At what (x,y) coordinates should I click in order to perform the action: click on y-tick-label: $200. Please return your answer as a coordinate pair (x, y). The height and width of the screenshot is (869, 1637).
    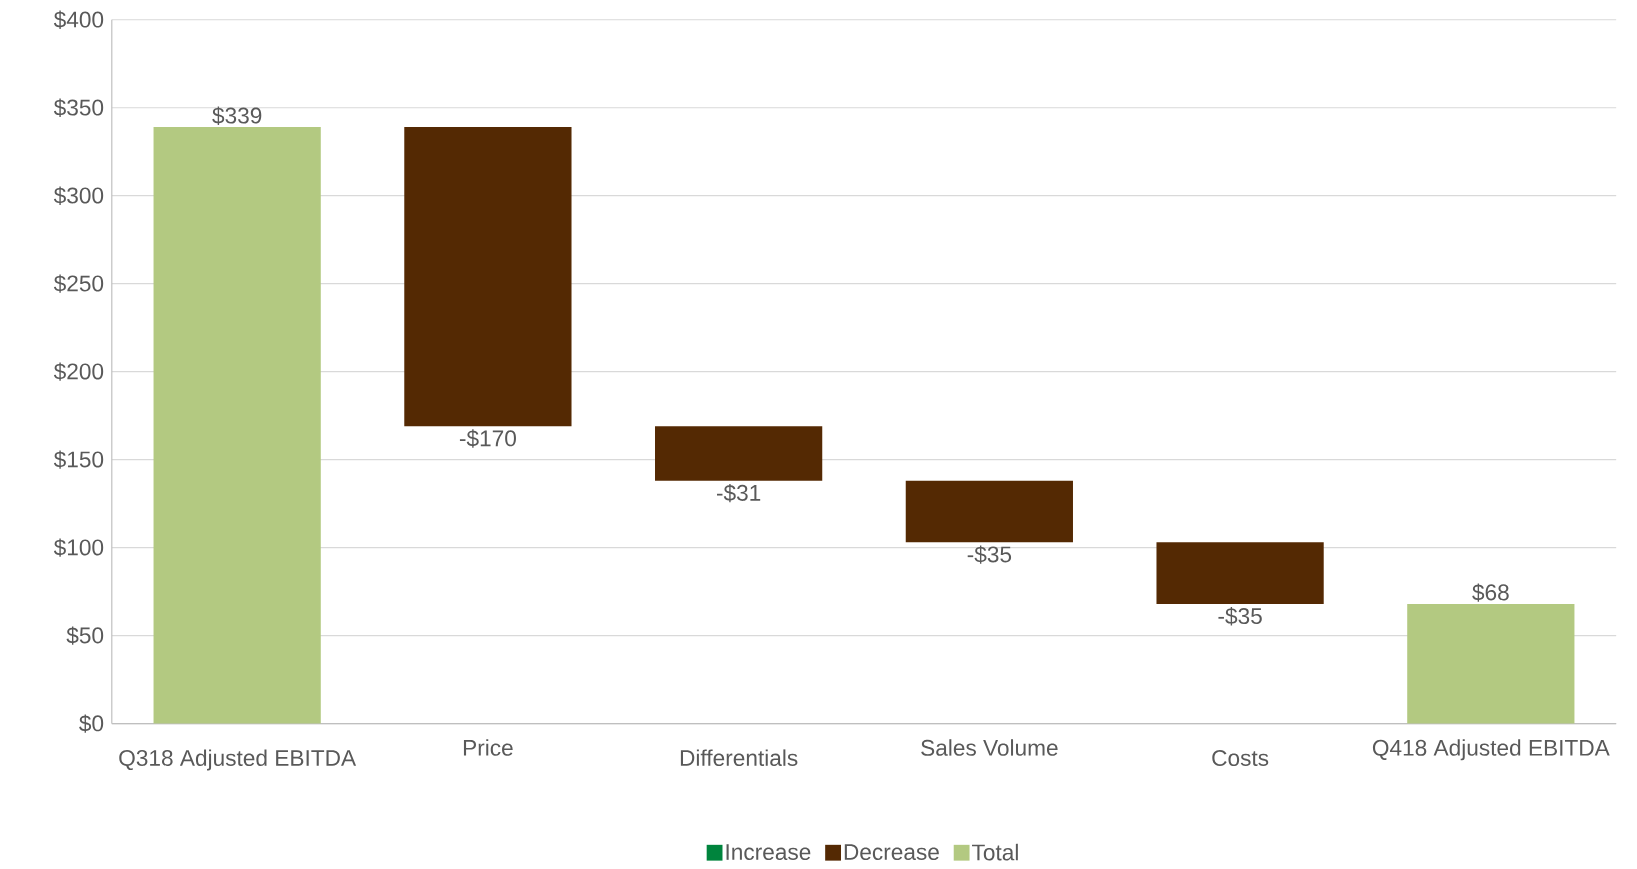
    Looking at the image, I should click on (78, 371).